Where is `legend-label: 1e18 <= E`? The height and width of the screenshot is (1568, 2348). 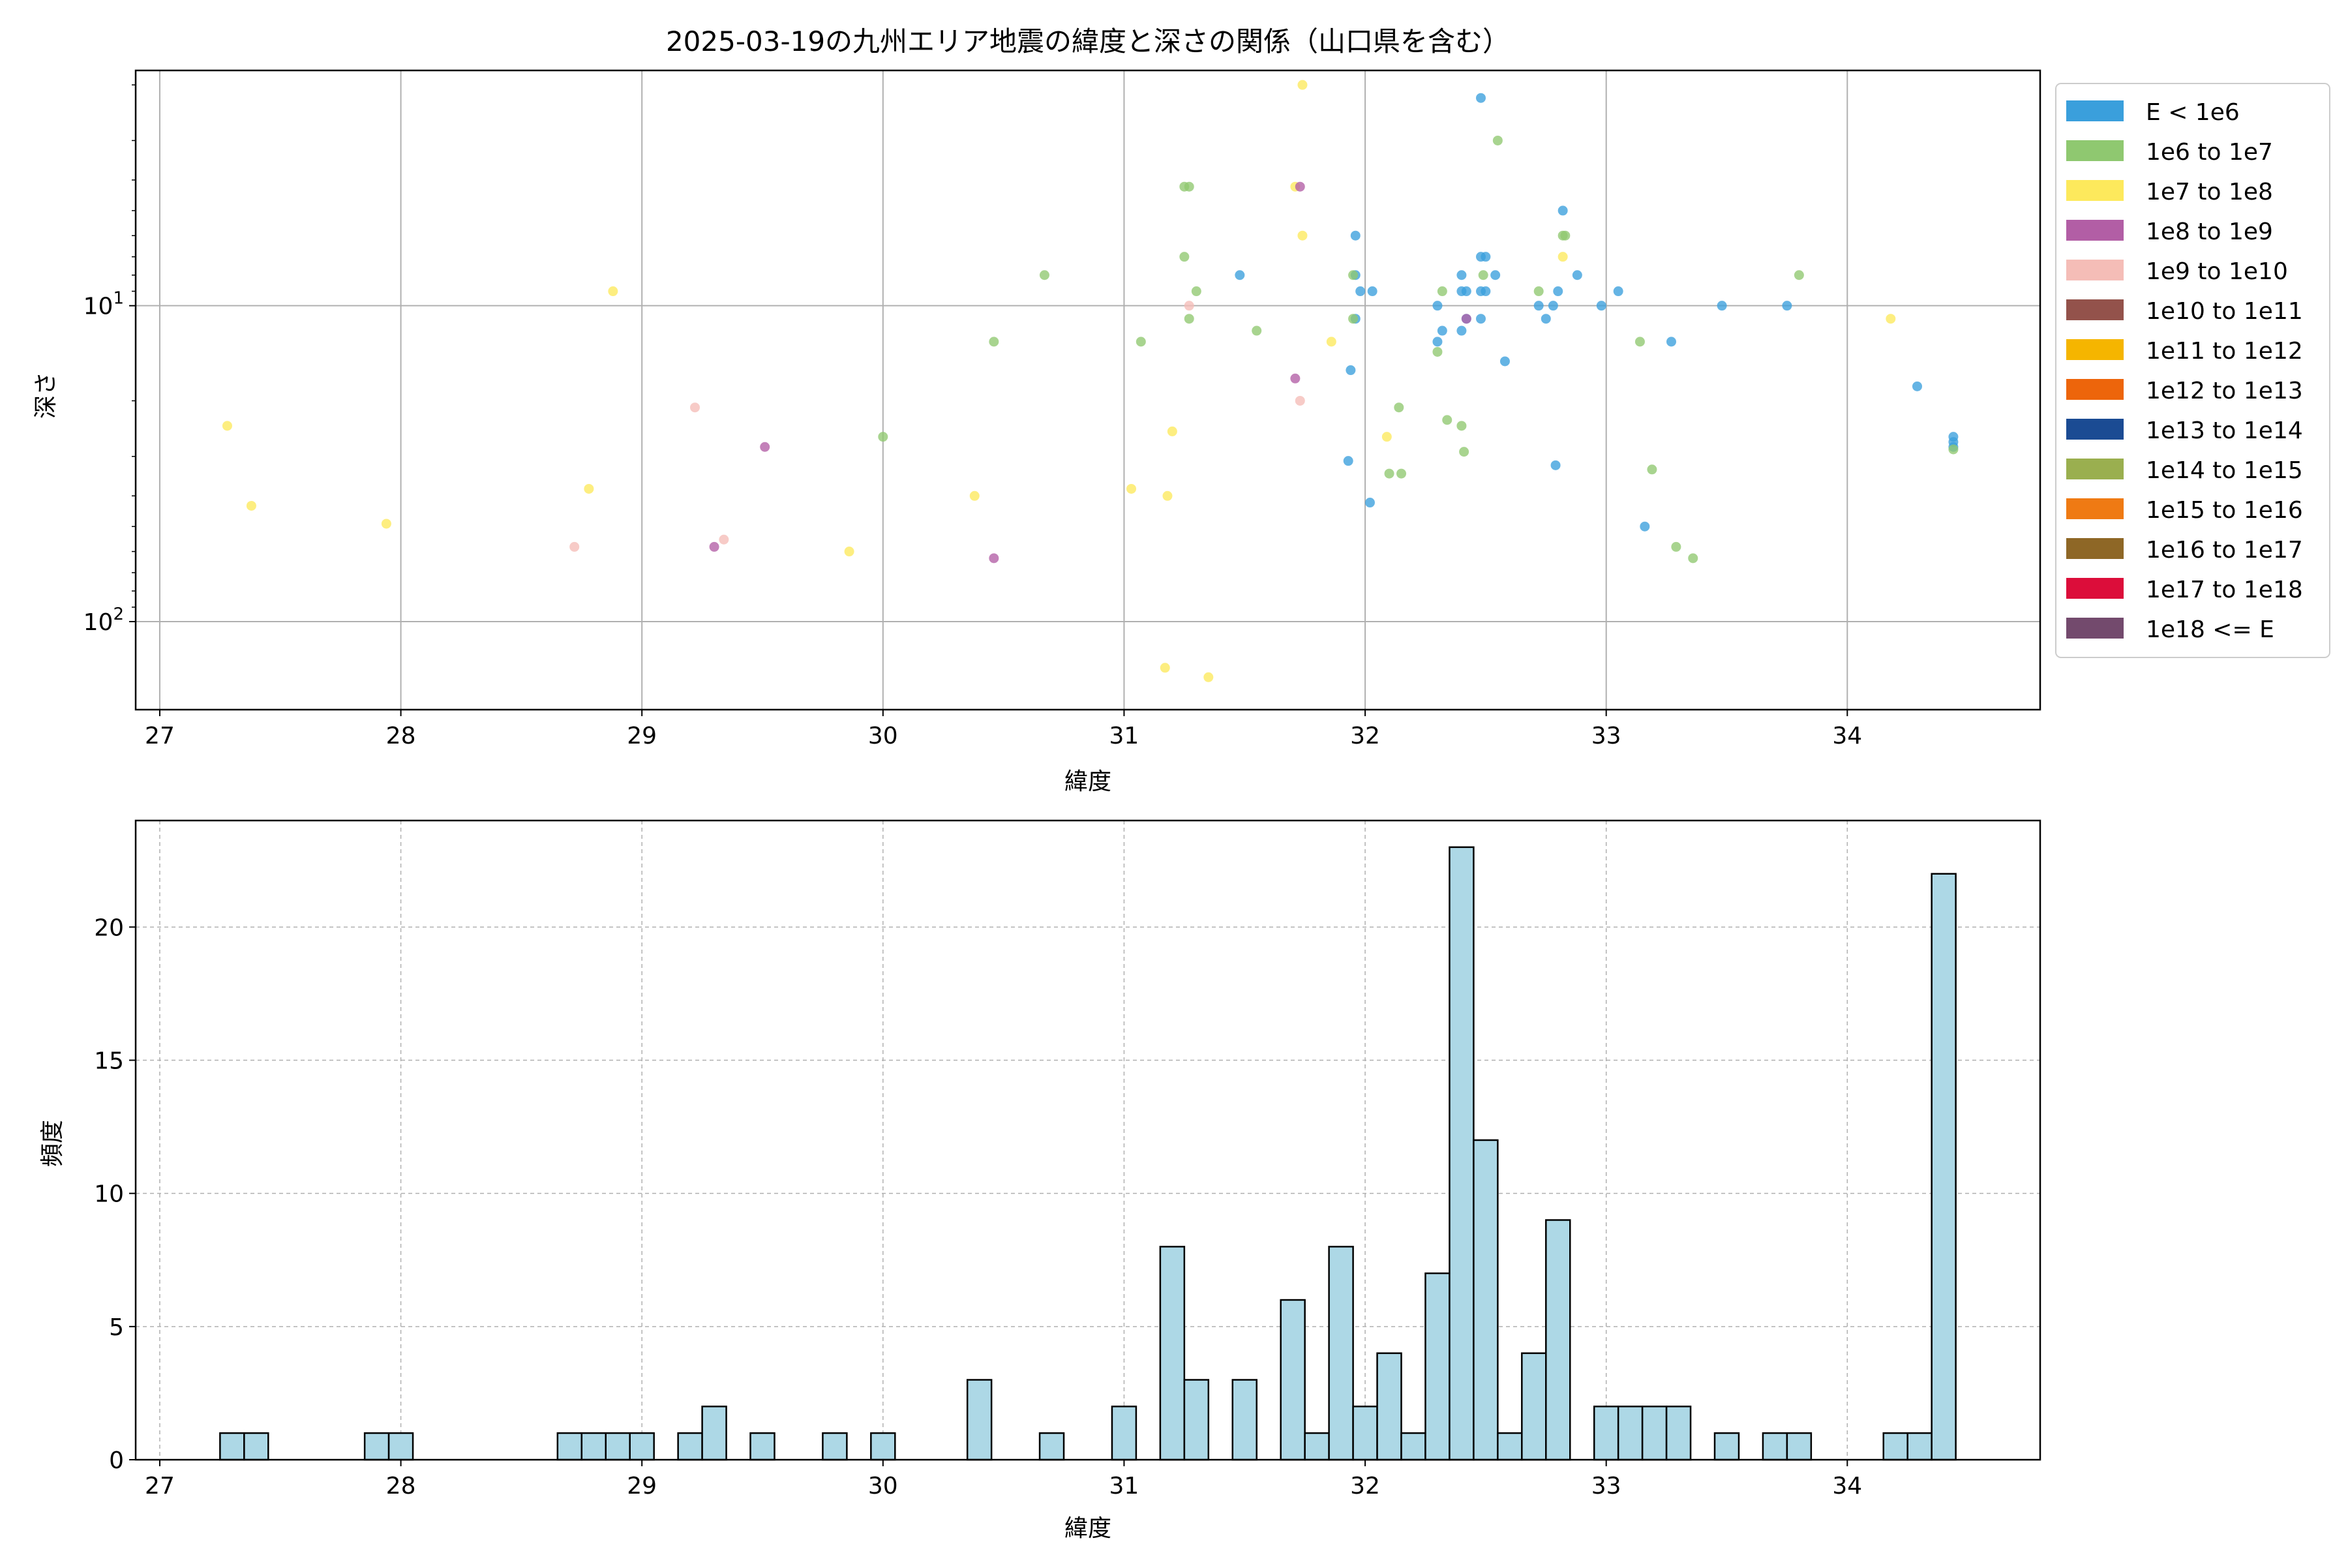 legend-label: 1e18 <= E is located at coordinates (2210, 629).